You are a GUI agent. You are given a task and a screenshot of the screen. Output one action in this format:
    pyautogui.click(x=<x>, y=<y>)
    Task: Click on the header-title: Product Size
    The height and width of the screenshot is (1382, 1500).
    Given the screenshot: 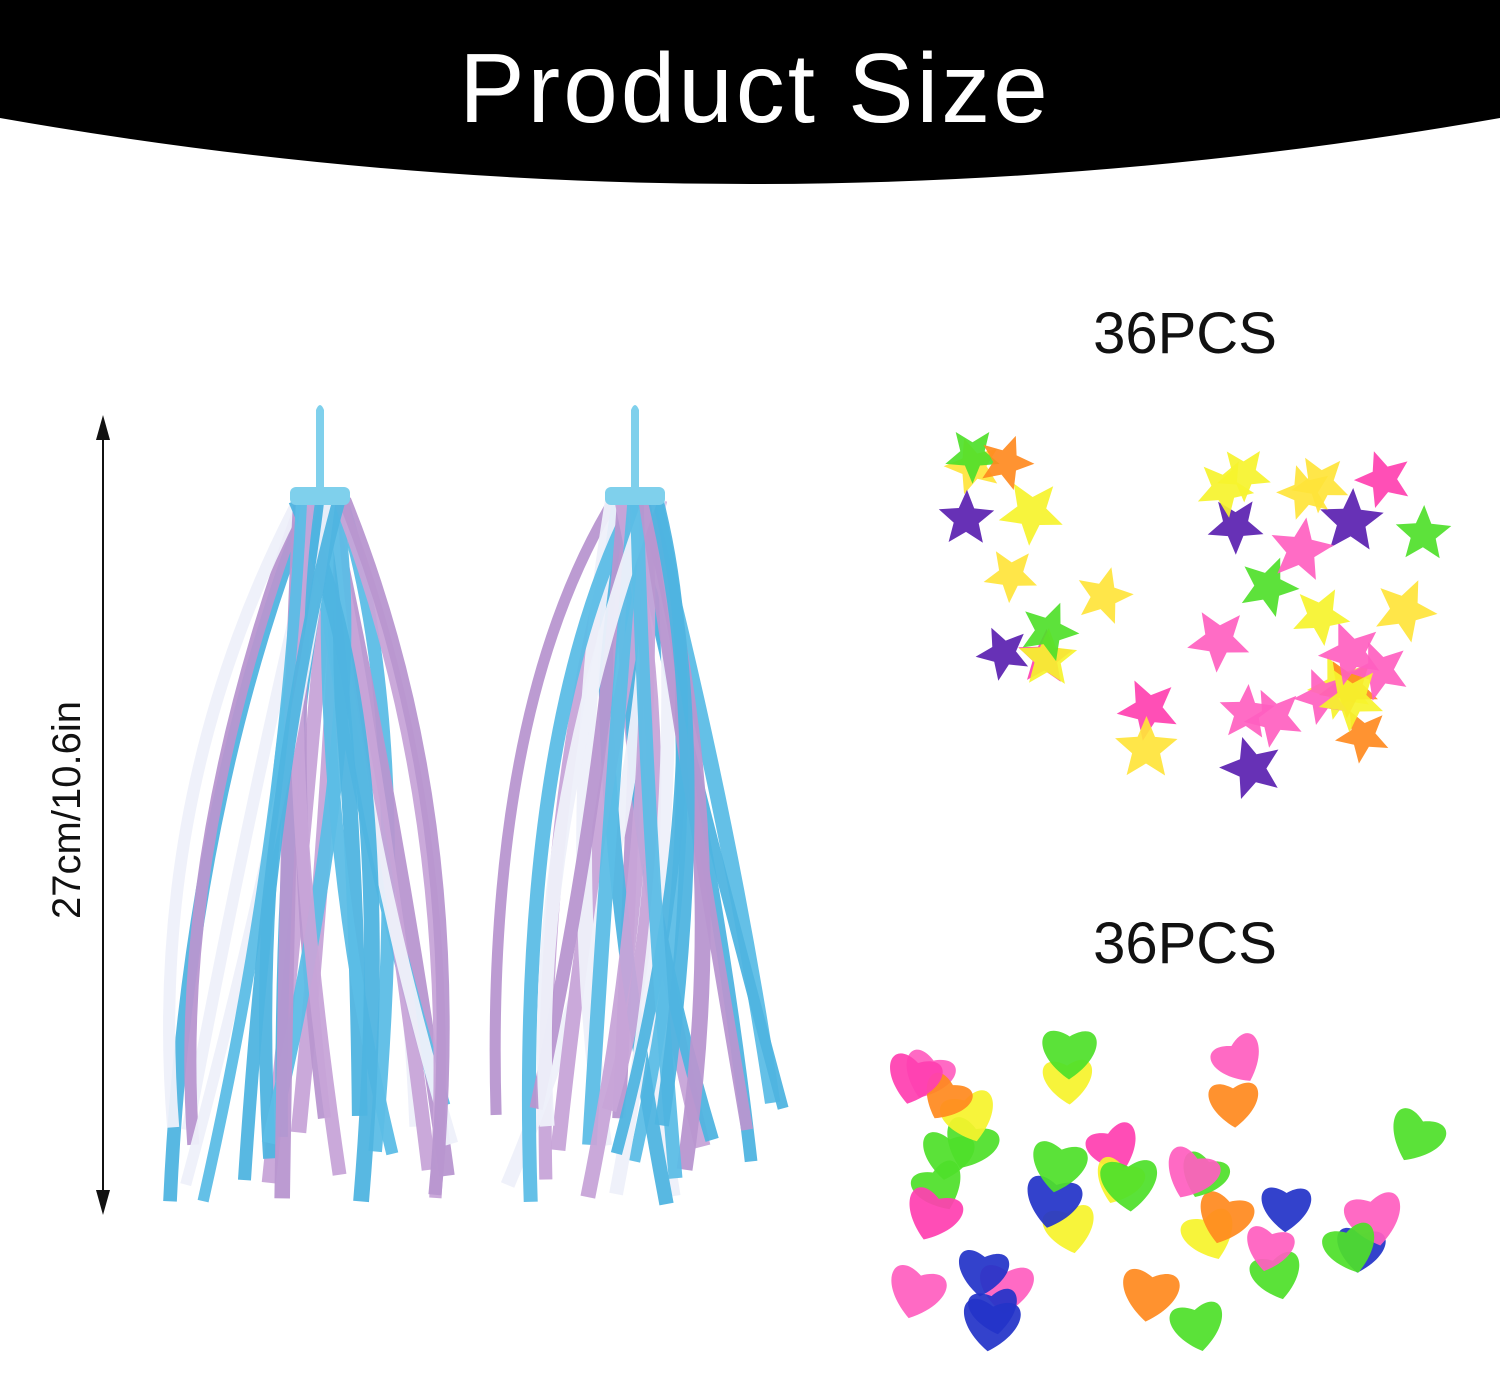 What is the action you would take?
    pyautogui.click(x=755, y=88)
    